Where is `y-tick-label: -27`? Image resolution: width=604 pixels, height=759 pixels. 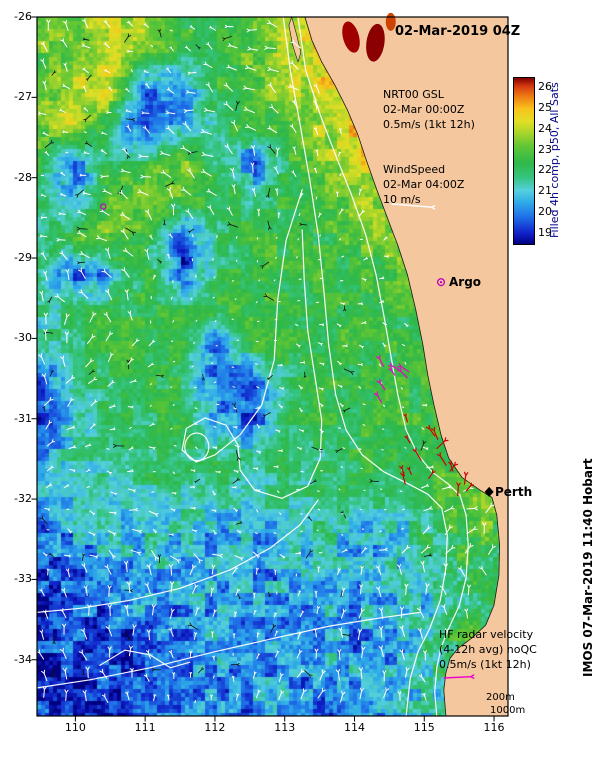
y-tick-label: -27 is located at coordinates (23, 97).